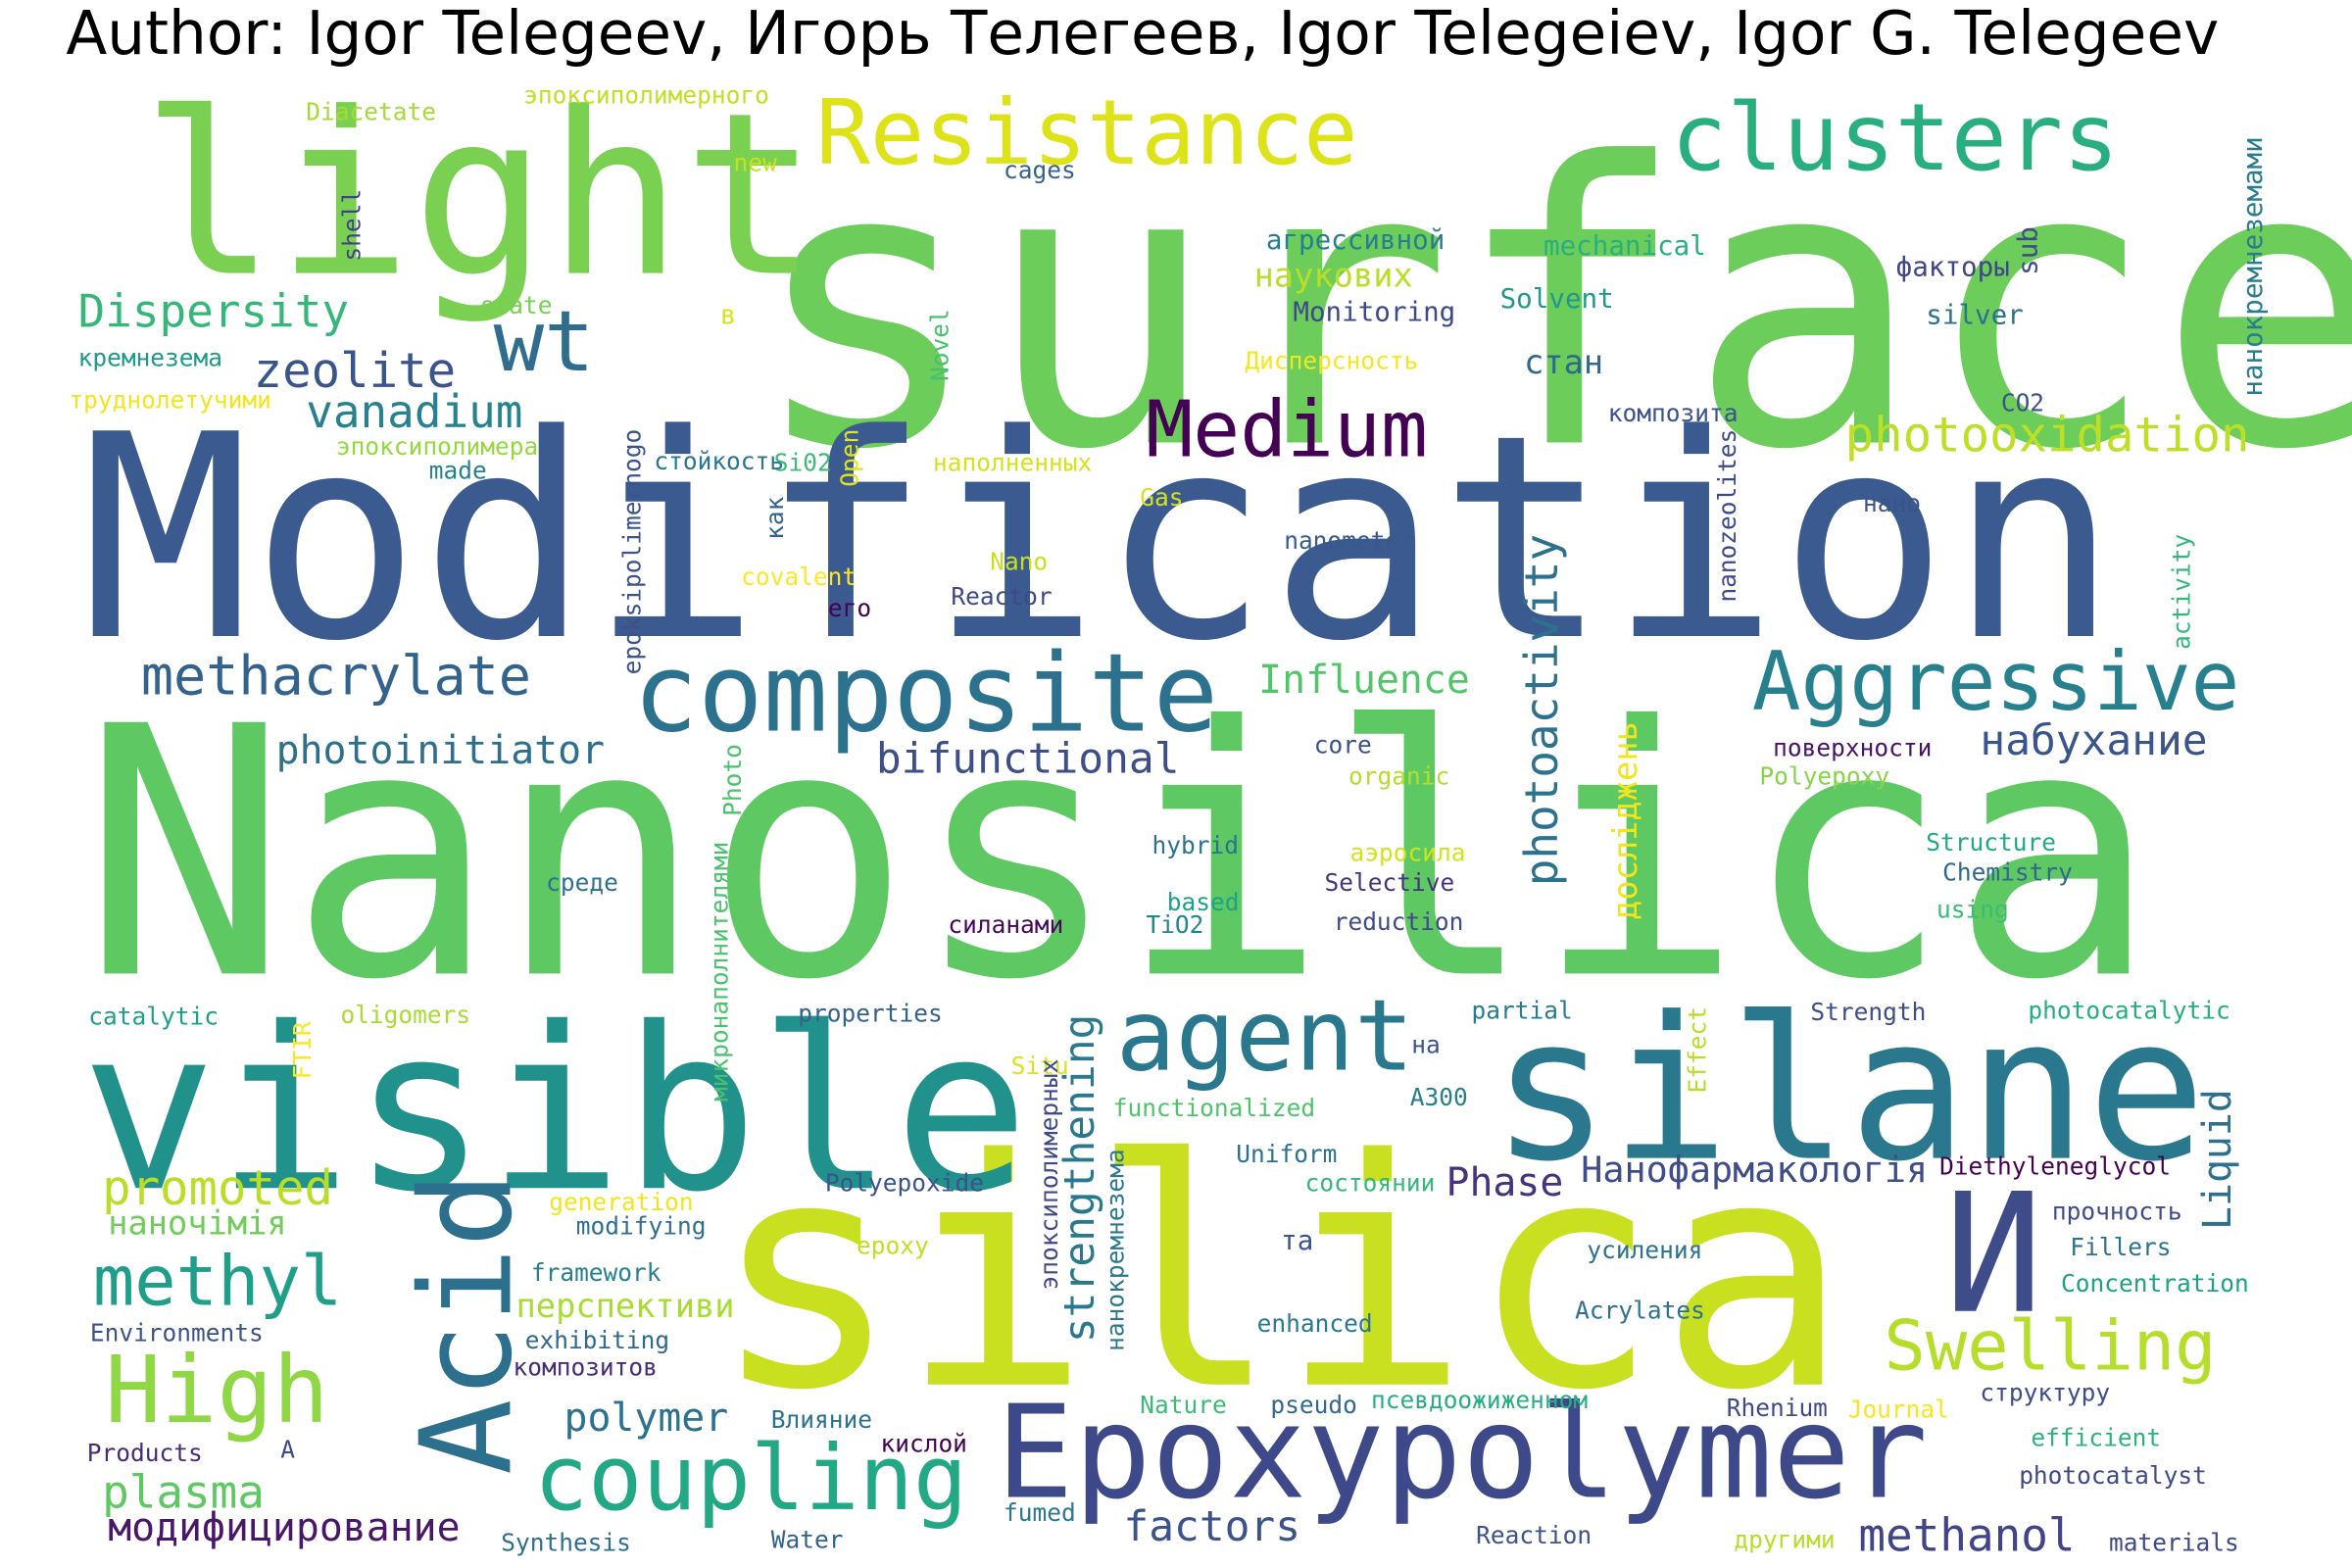  Describe the element at coordinates (371, 111) in the screenshot. I see `word-54: Diacetate` at that location.